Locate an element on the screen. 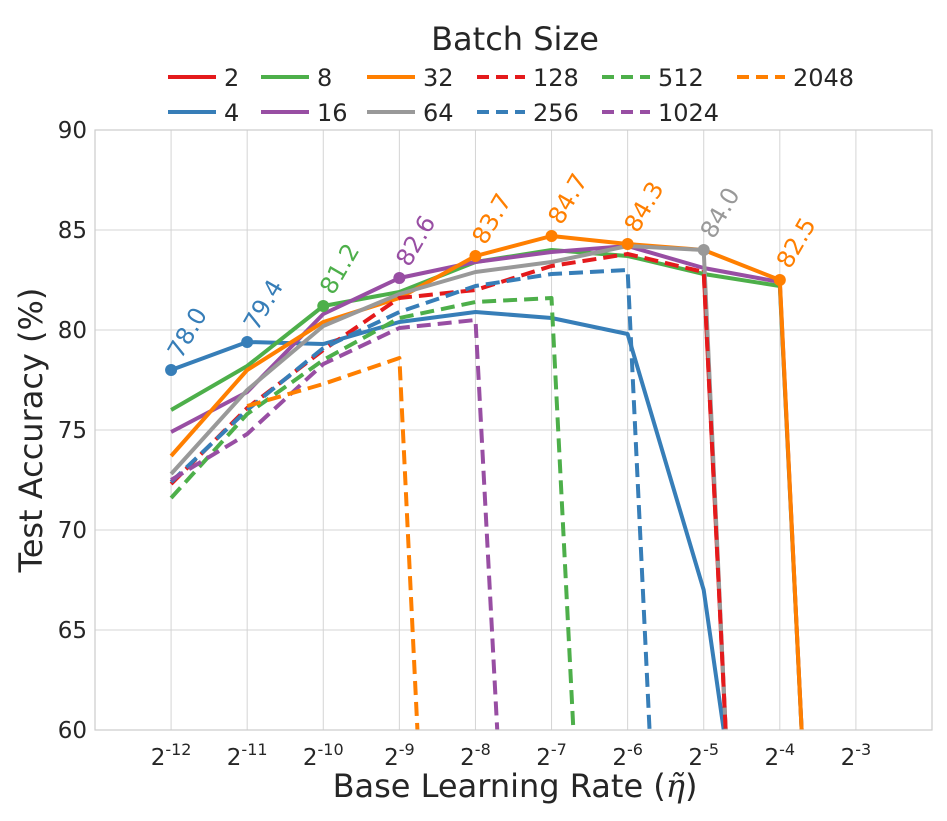 This screenshot has height=821, width=947. x-tick-label: 2-6 is located at coordinates (627, 755).